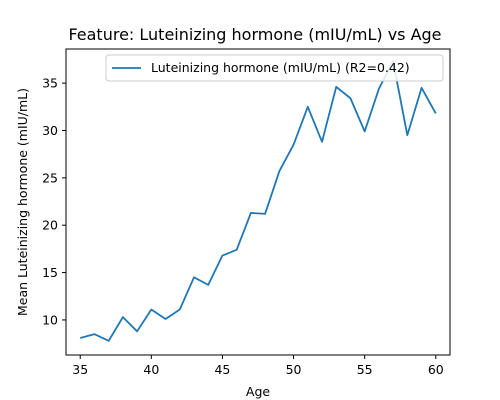  Describe the element at coordinates (50, 177) in the screenshot. I see `y-tick-label: 25` at that location.